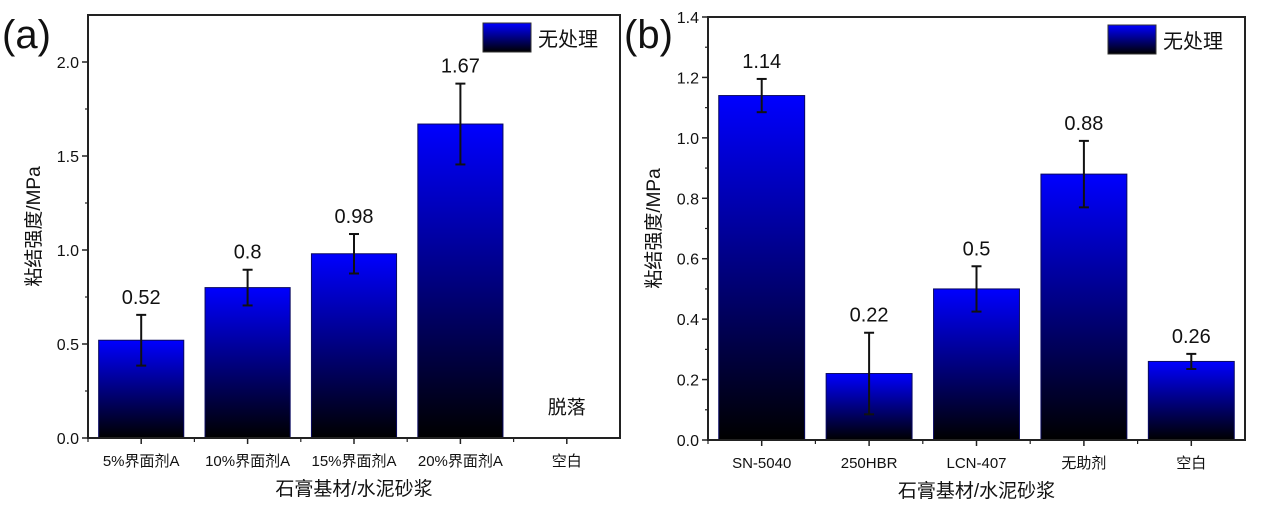  Describe the element at coordinates (460, 461) in the screenshot. I see `x-tick-label: 20%界面剂A` at that location.